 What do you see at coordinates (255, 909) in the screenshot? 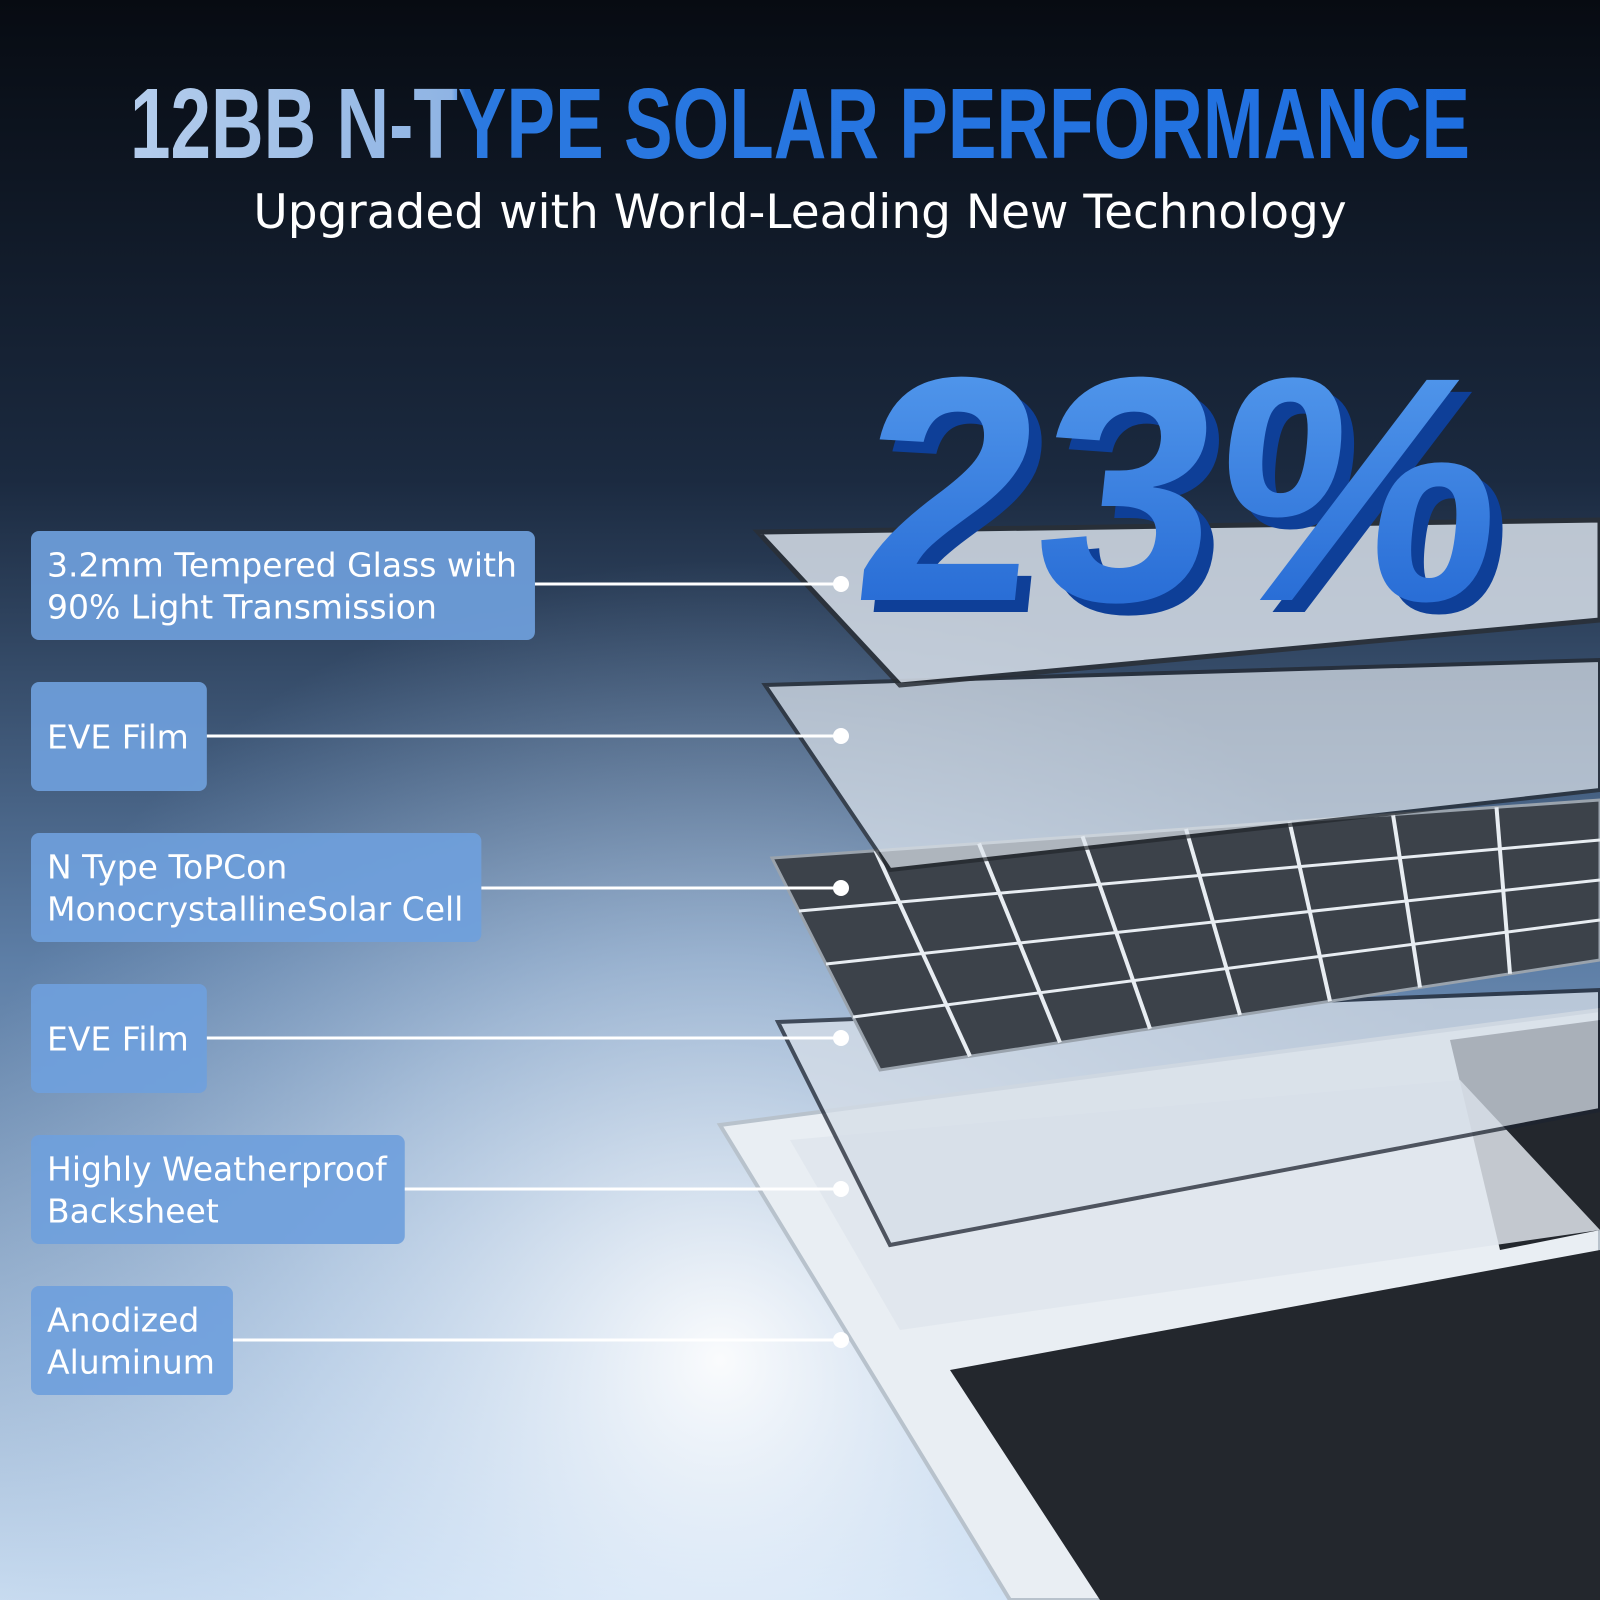
I see `label-text: MonocrystallineSolar Cell` at bounding box center [255, 909].